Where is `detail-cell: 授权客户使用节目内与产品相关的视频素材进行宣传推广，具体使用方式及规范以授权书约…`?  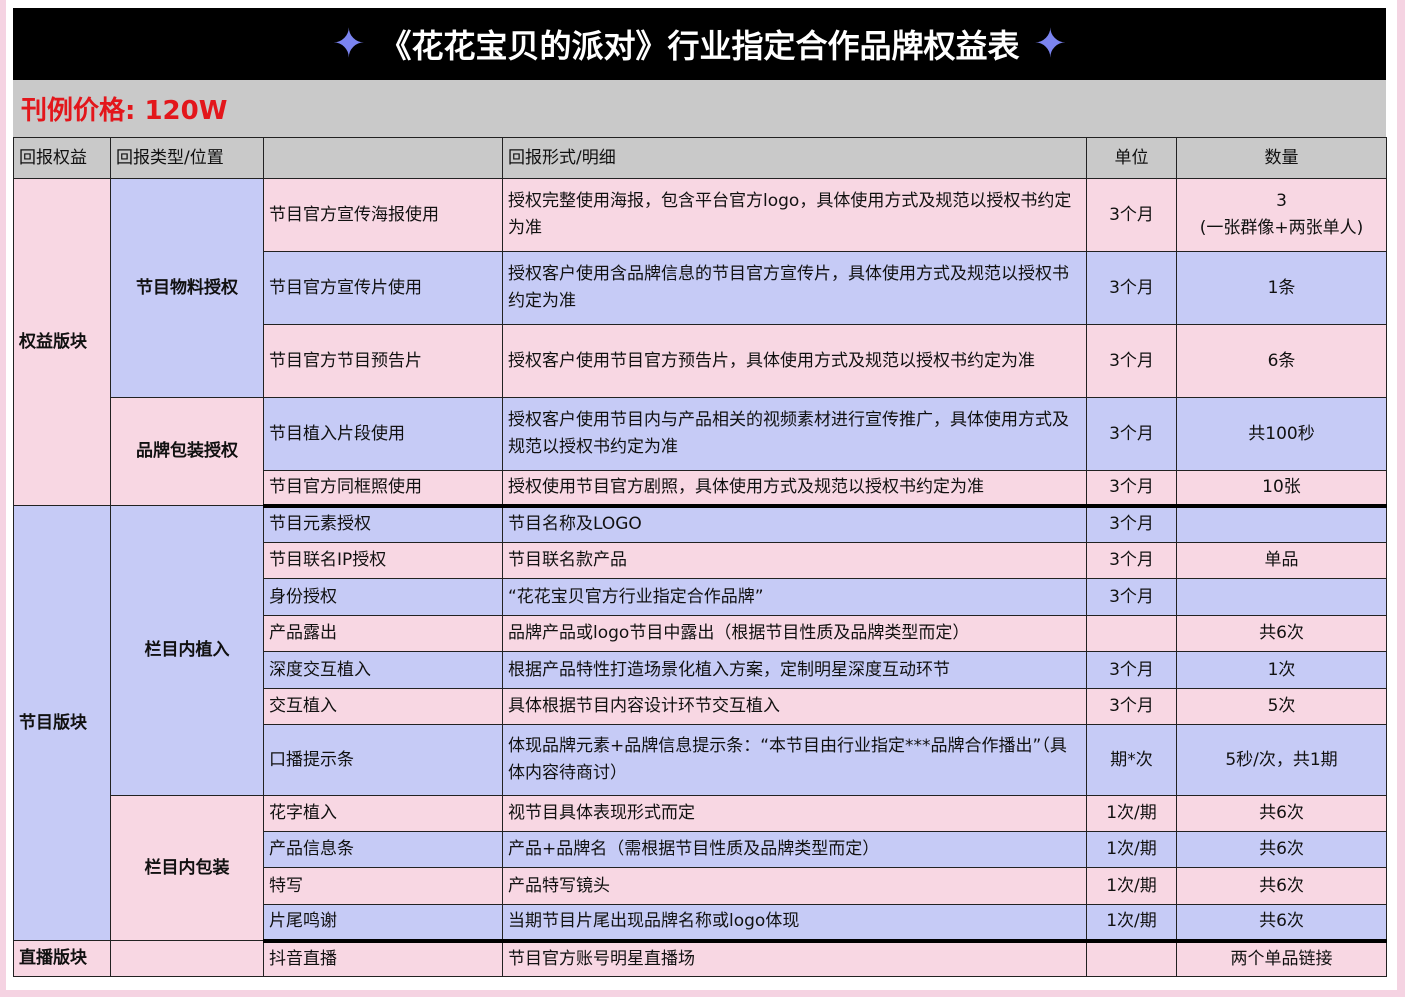 detail-cell: 授权客户使用节目内与产品相关的视频素材进行宣传推广，具体使用方式及规范以授权书约… is located at coordinates (794, 434).